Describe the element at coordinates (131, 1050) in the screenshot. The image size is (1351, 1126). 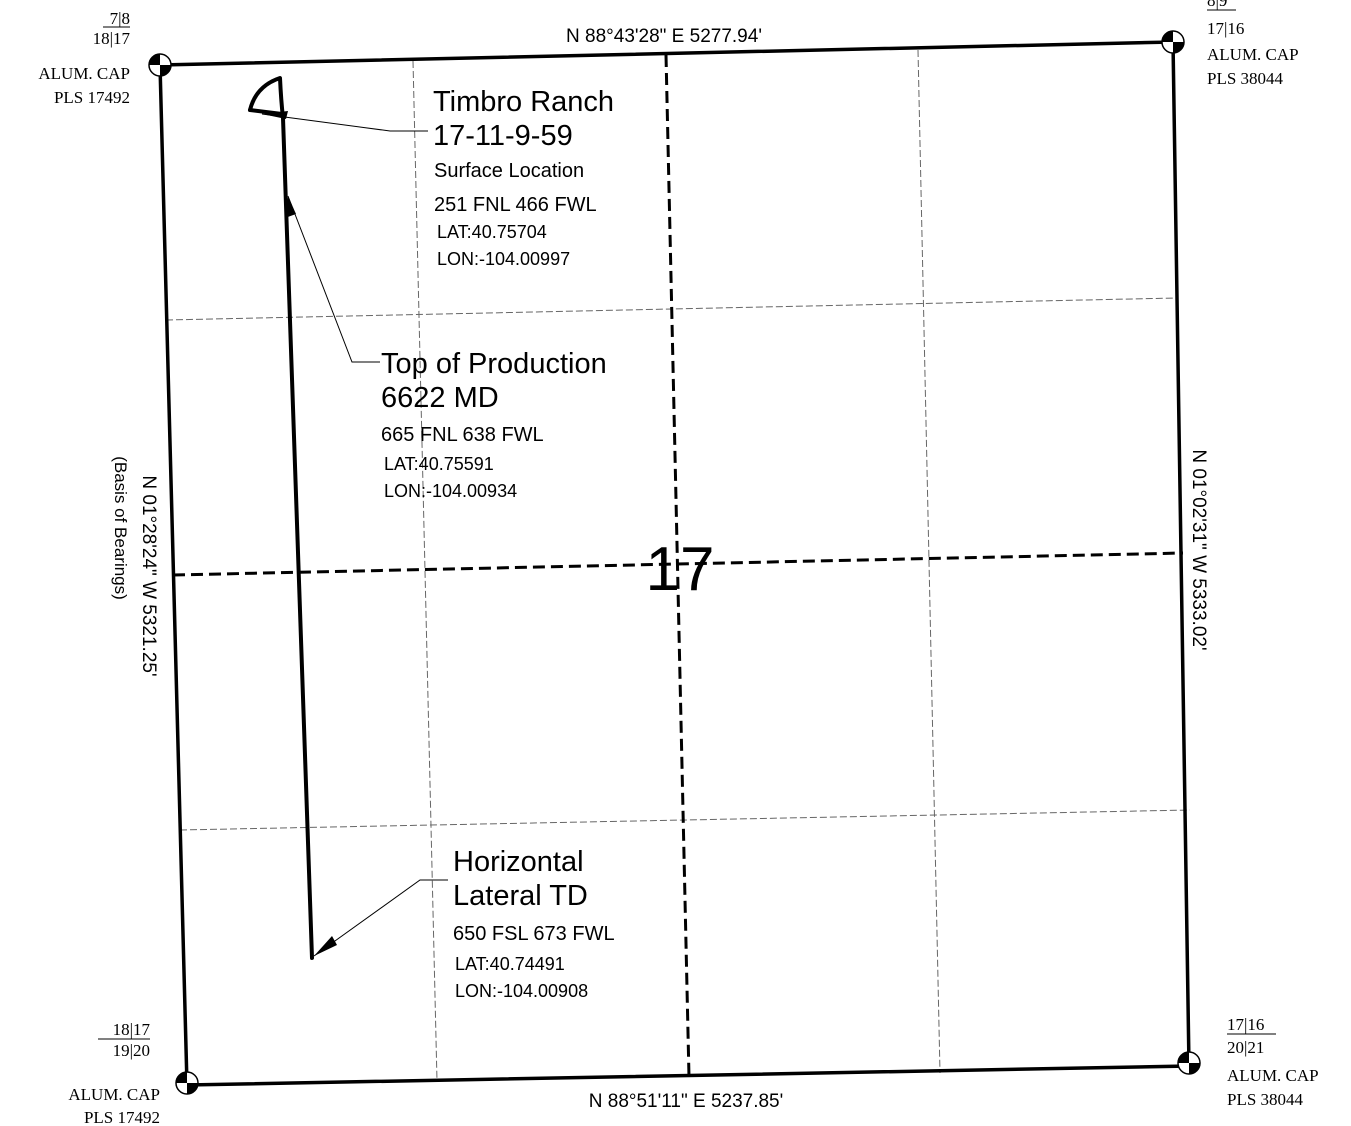
I see `corner-sw-bottom: 19|20` at that location.